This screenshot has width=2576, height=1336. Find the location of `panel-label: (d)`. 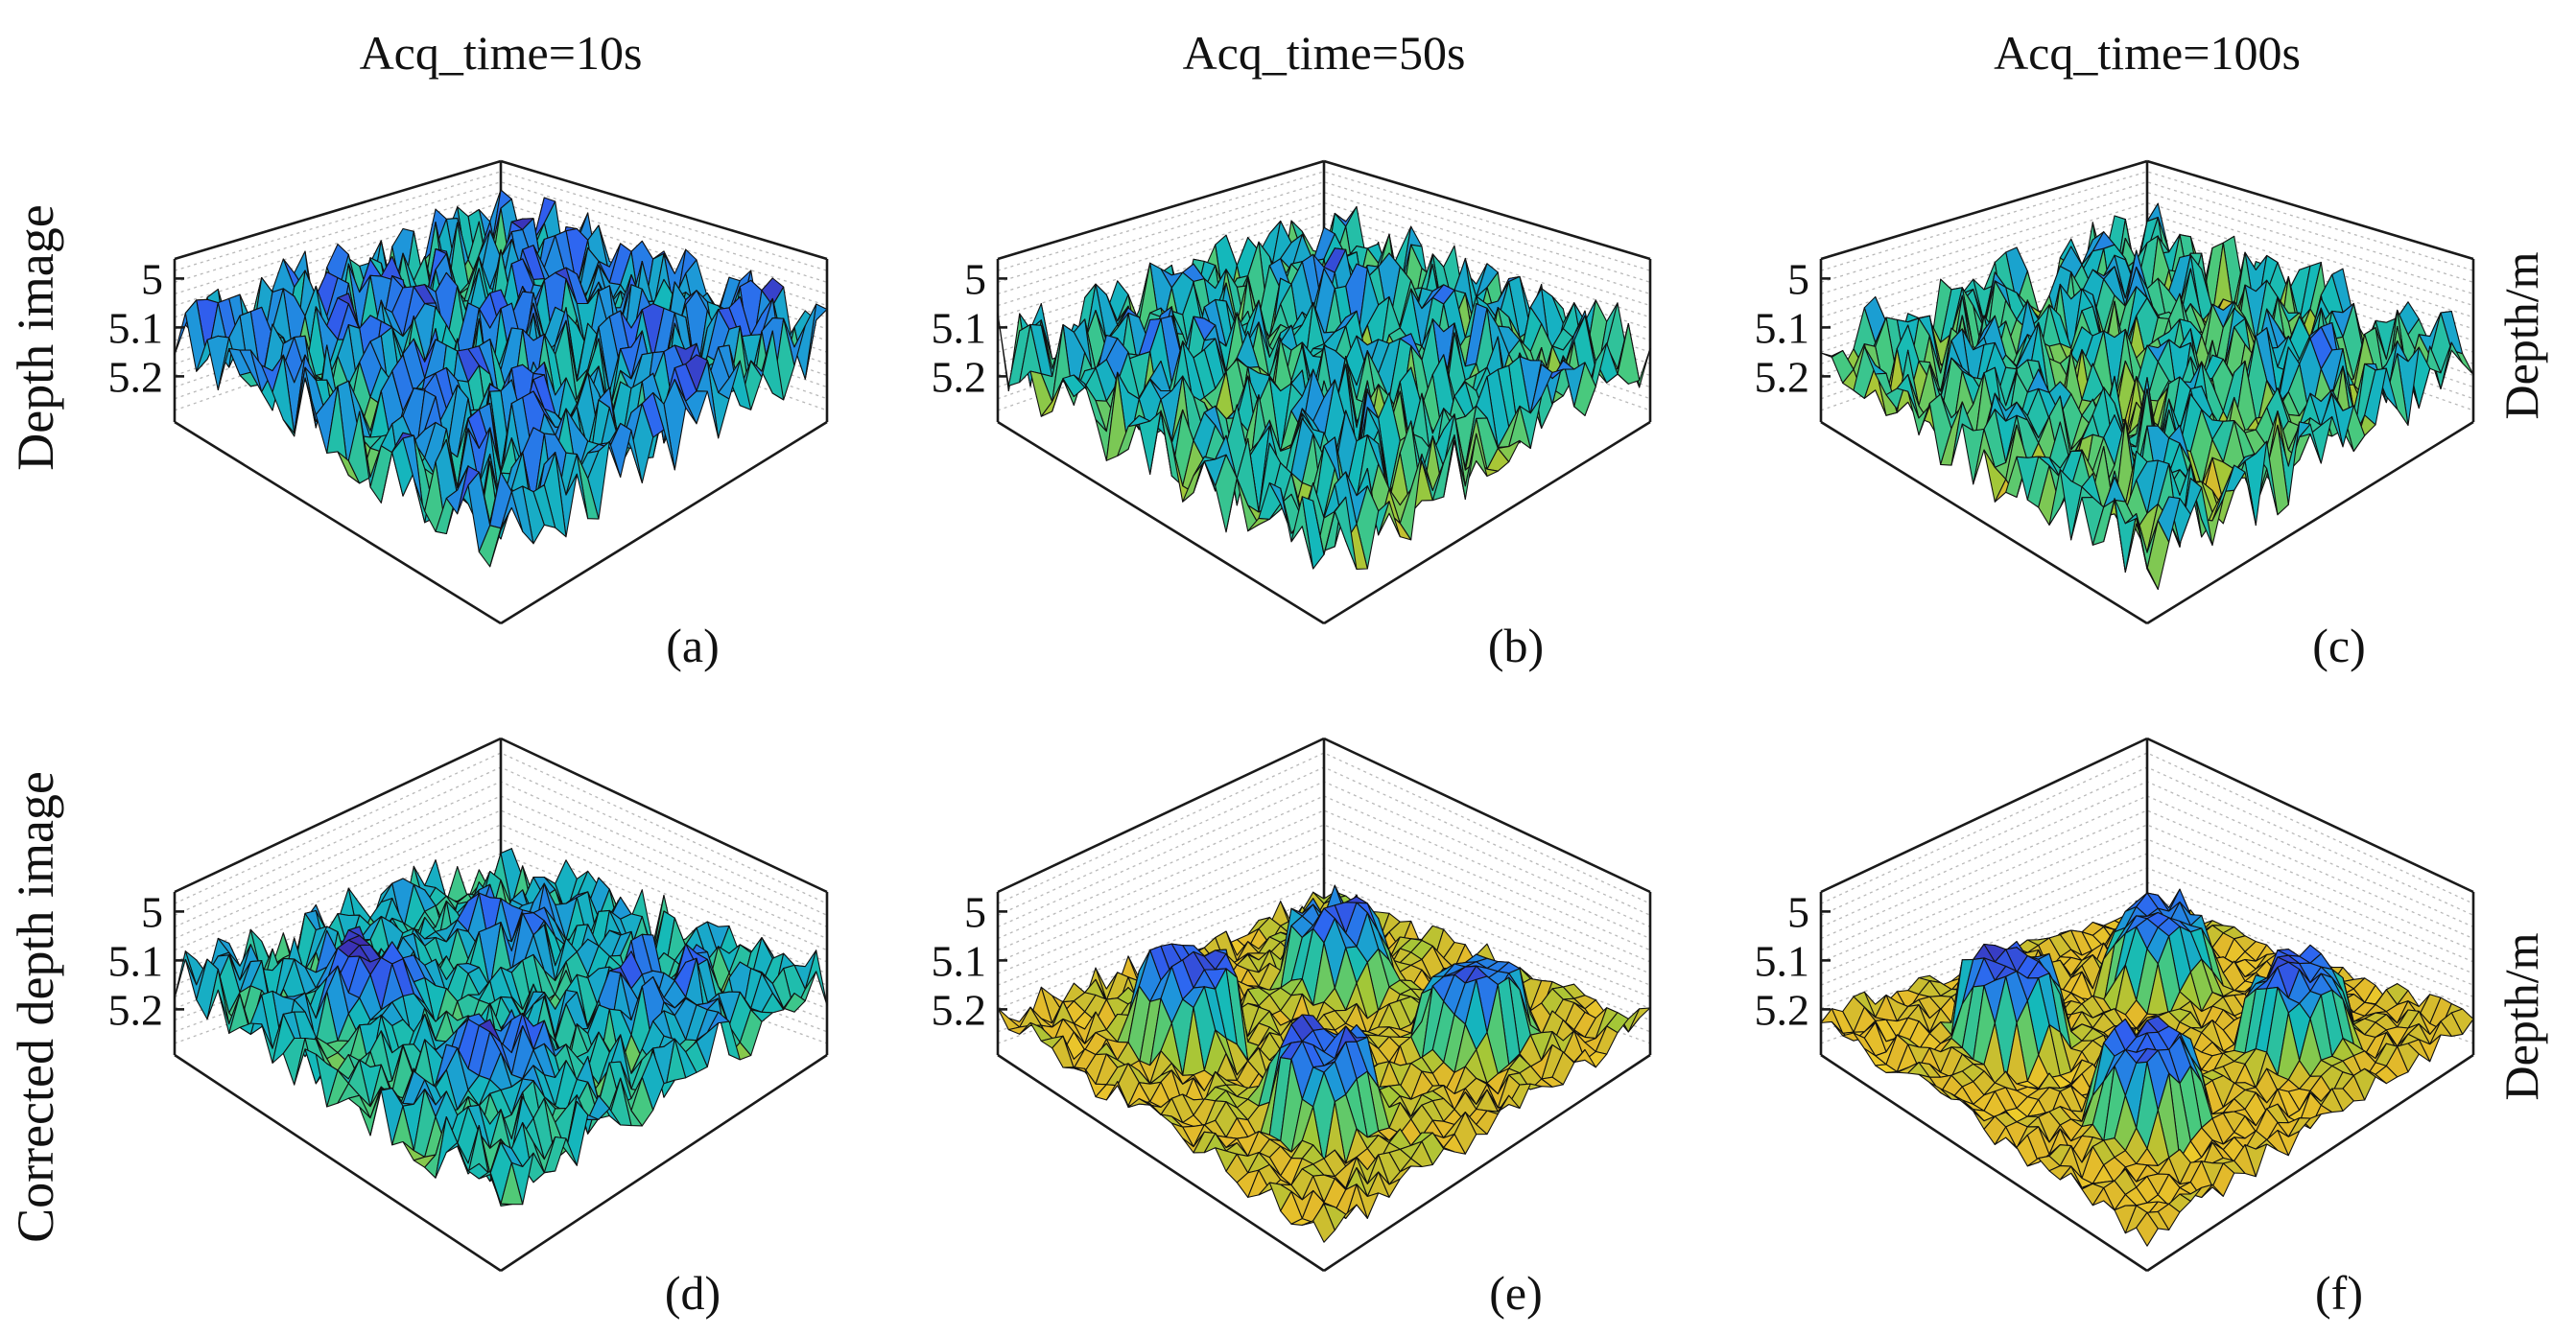

panel-label: (d) is located at coordinates (693, 1293).